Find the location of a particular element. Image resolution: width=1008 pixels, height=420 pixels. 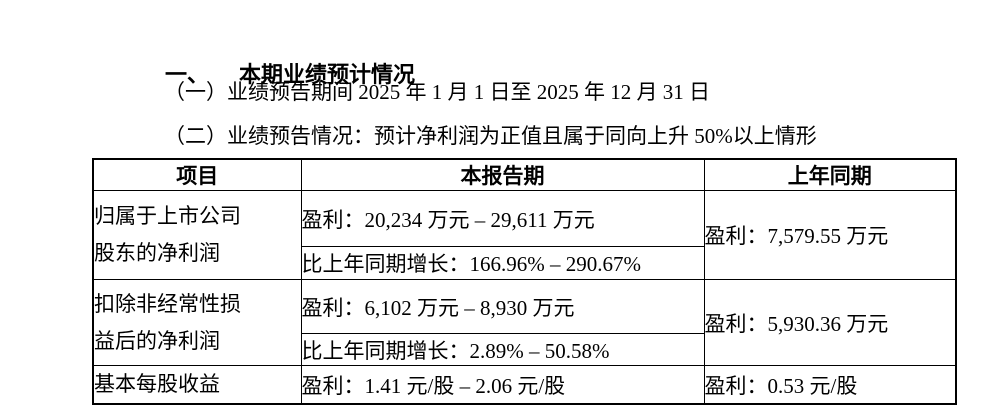

cell-eps-prior: 盈利：0.53 元/股 is located at coordinates (830, 385).